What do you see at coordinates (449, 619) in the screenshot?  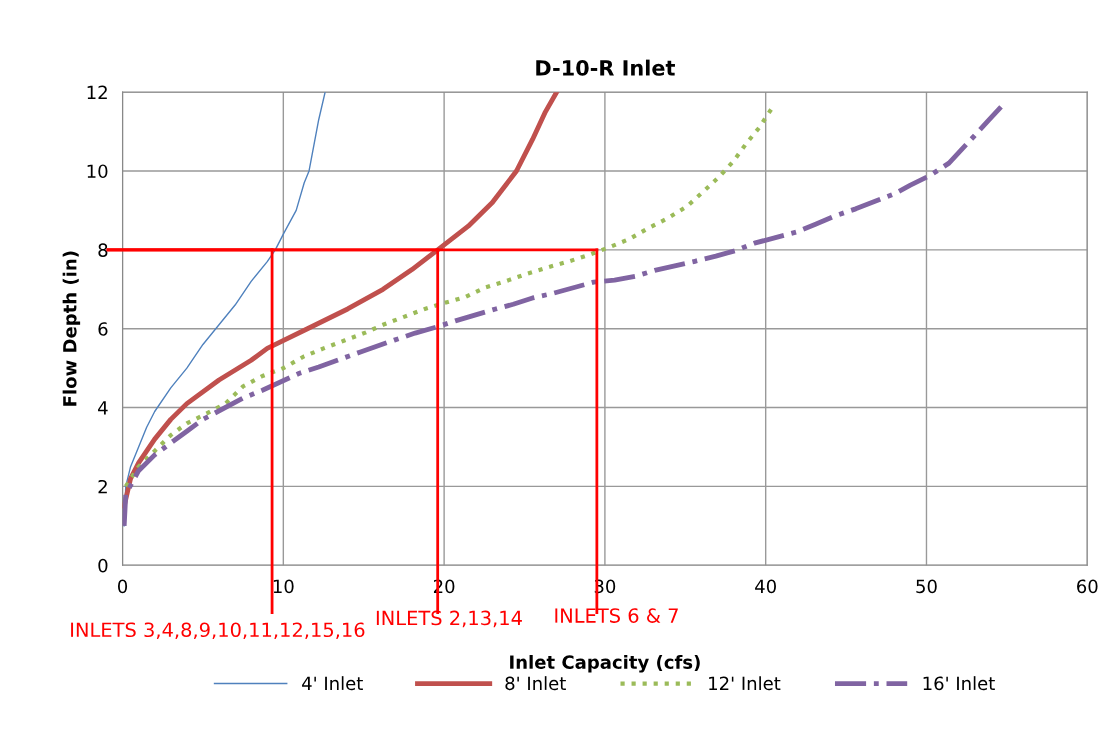 I see `annotation: INLETS 2,13,14` at bounding box center [449, 619].